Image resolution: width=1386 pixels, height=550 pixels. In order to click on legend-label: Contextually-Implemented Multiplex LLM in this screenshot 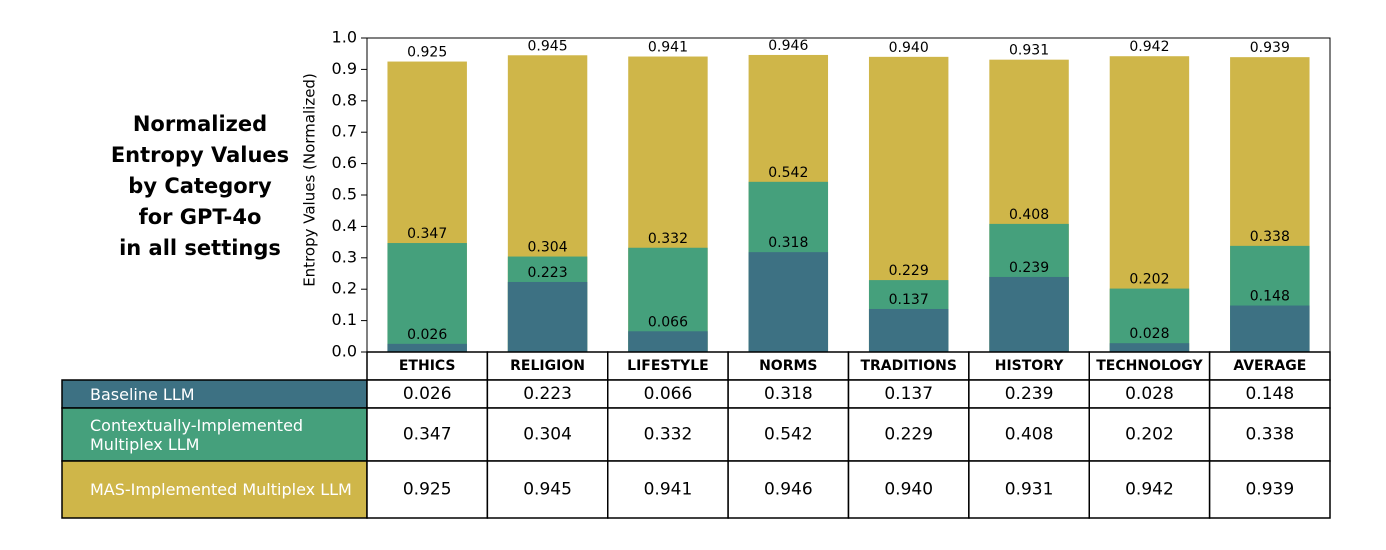, I will do `click(197, 434)`.